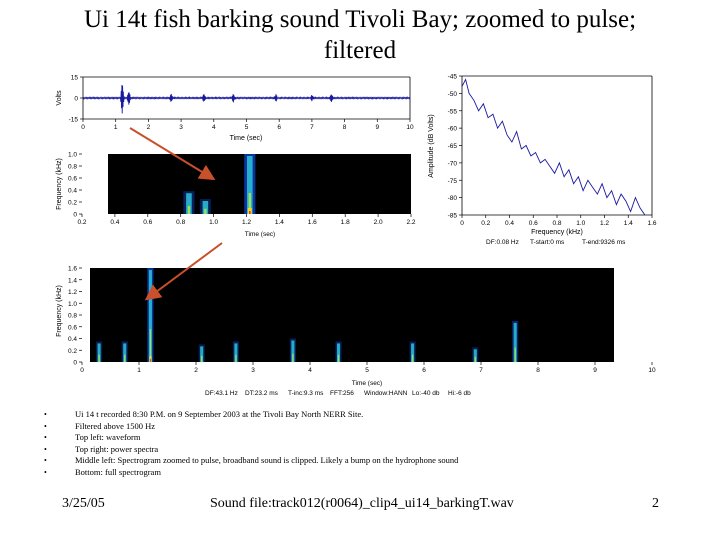  I want to click on full-spectrogram-df: DF:43.1 Hz, so click(221, 393).